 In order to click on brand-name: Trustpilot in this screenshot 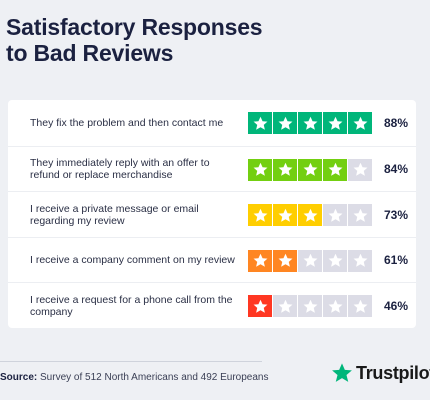, I will do `click(393, 372)`.